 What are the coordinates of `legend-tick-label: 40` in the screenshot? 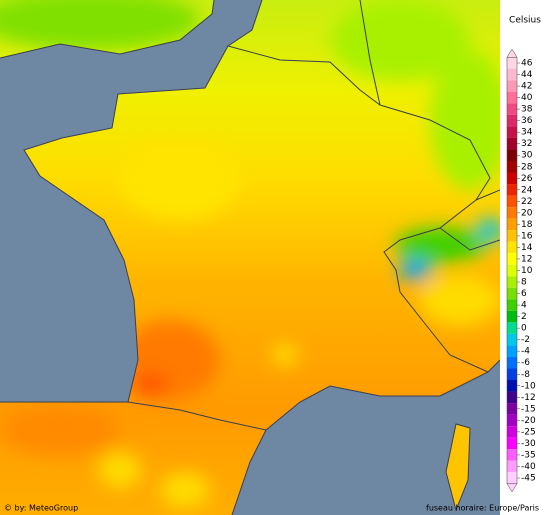 It's located at (527, 98).